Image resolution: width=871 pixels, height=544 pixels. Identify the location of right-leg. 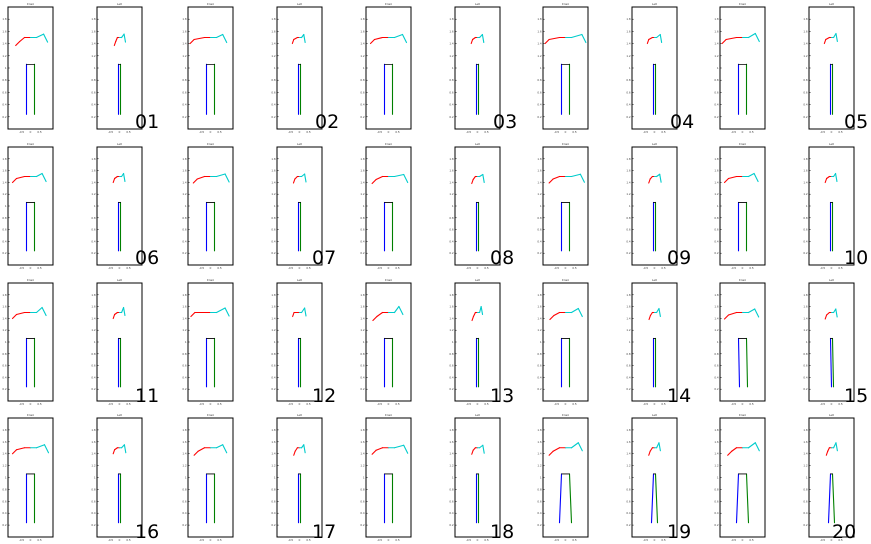
(737, 498).